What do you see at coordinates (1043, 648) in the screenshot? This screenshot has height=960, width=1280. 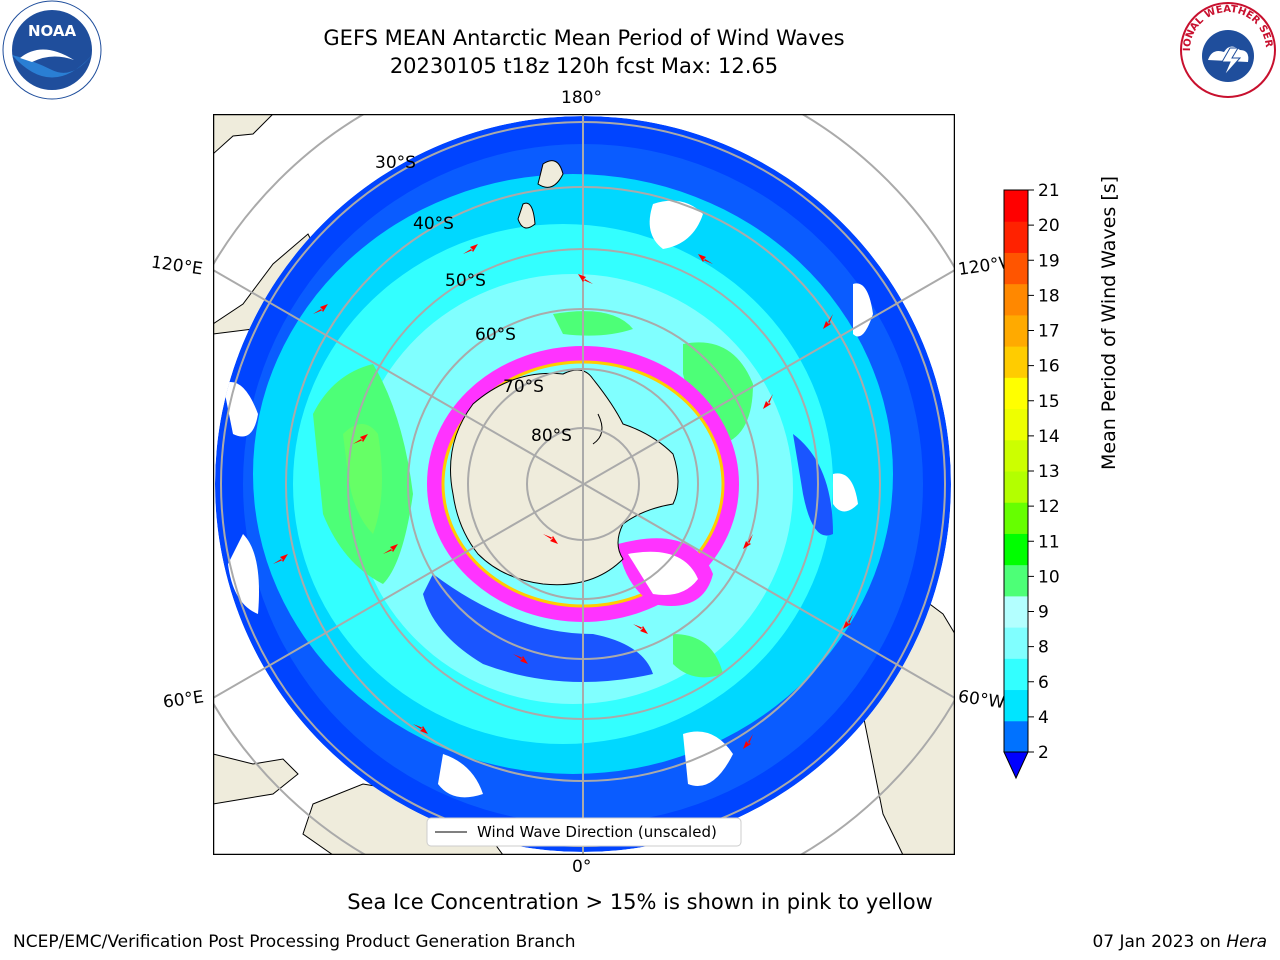 I see `colorbar-tick-label: 8` at bounding box center [1043, 648].